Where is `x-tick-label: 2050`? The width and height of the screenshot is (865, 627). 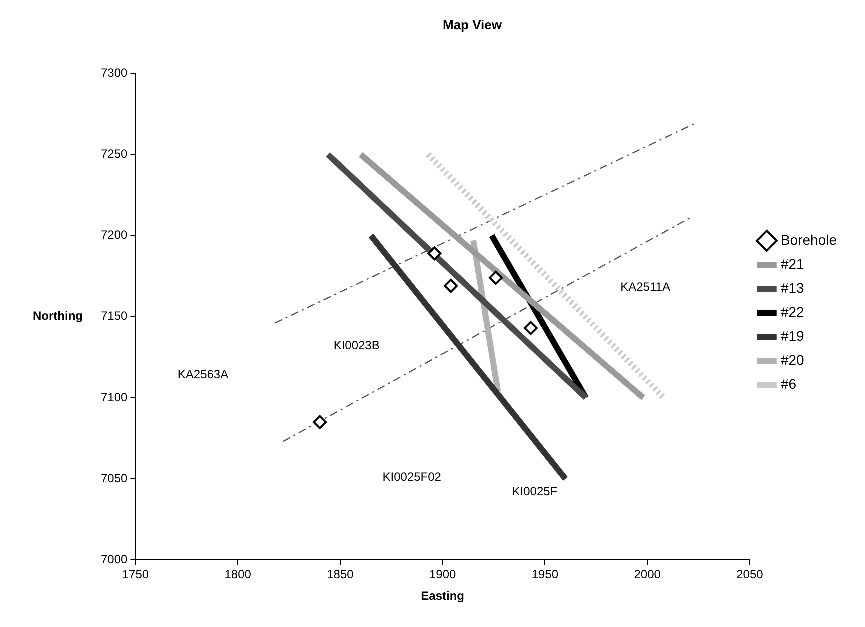
x-tick-label: 2050 is located at coordinates (750, 575).